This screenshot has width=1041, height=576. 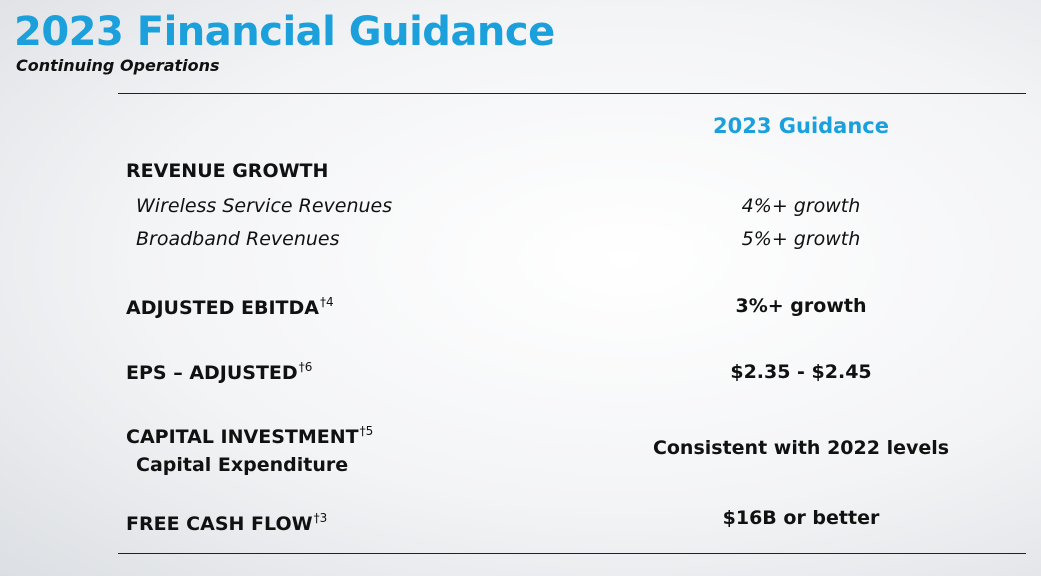 What do you see at coordinates (326, 302) in the screenshot?
I see `adjusted-ebitda-footnote: †4` at bounding box center [326, 302].